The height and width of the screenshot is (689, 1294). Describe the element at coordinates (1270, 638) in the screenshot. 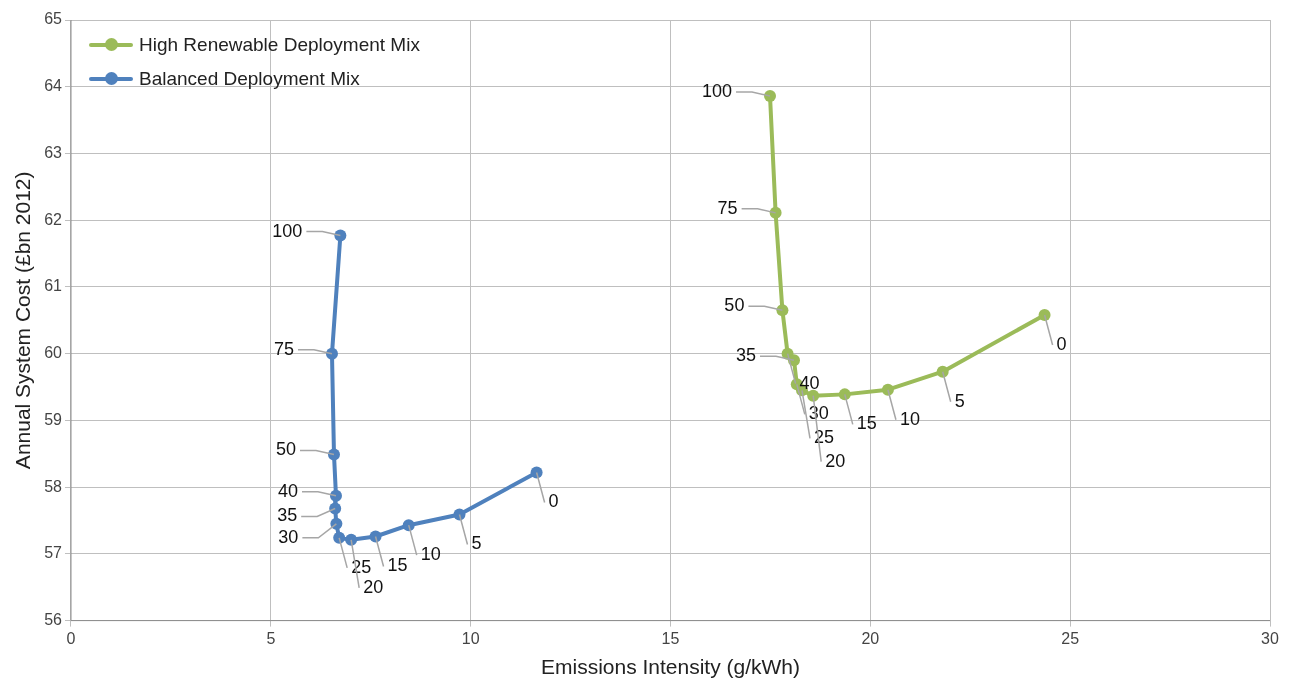

I see `x-tick-label: 30` at that location.